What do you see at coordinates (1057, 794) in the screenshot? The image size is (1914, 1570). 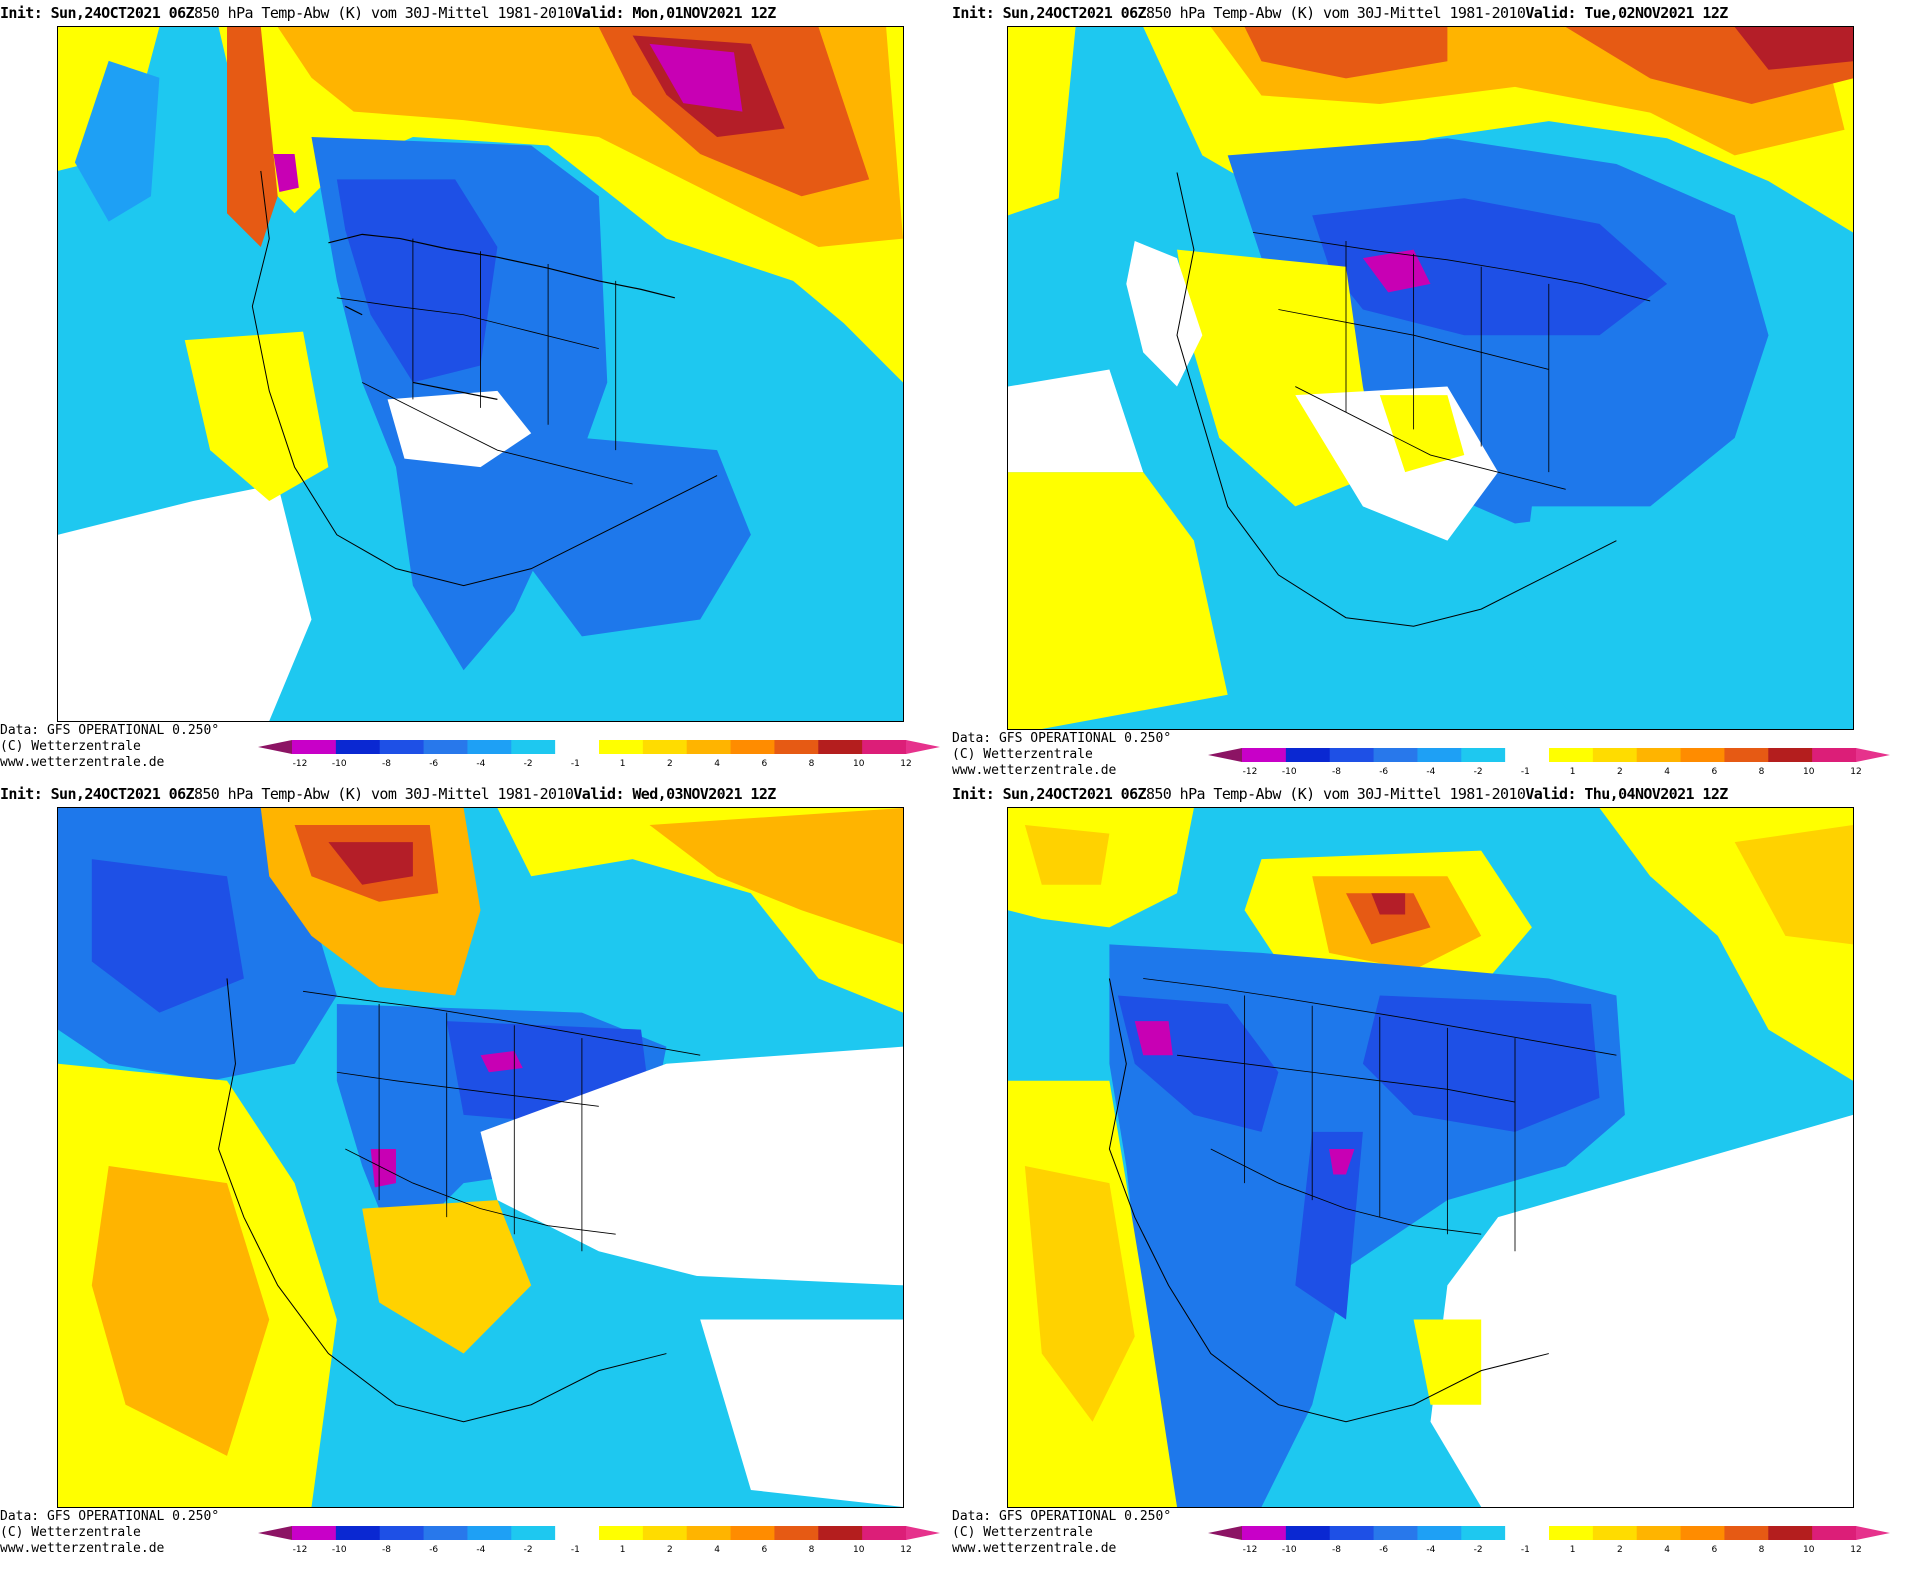 I see `init-date: Sun,24OCT2021` at bounding box center [1057, 794].